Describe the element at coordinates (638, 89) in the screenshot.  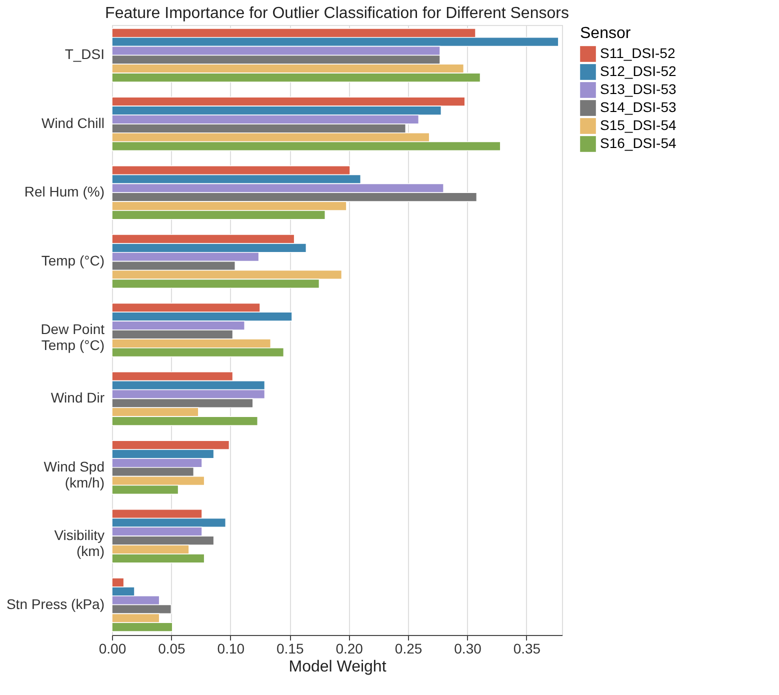
I see `legend-label: S13_DSI-53` at that location.